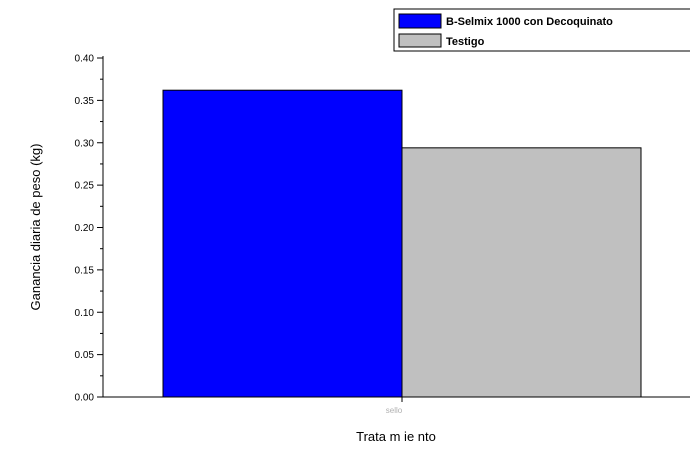 The height and width of the screenshot is (452, 690). I want to click on y-axis-label: Ganancia diaria de peso (kg), so click(35, 227).